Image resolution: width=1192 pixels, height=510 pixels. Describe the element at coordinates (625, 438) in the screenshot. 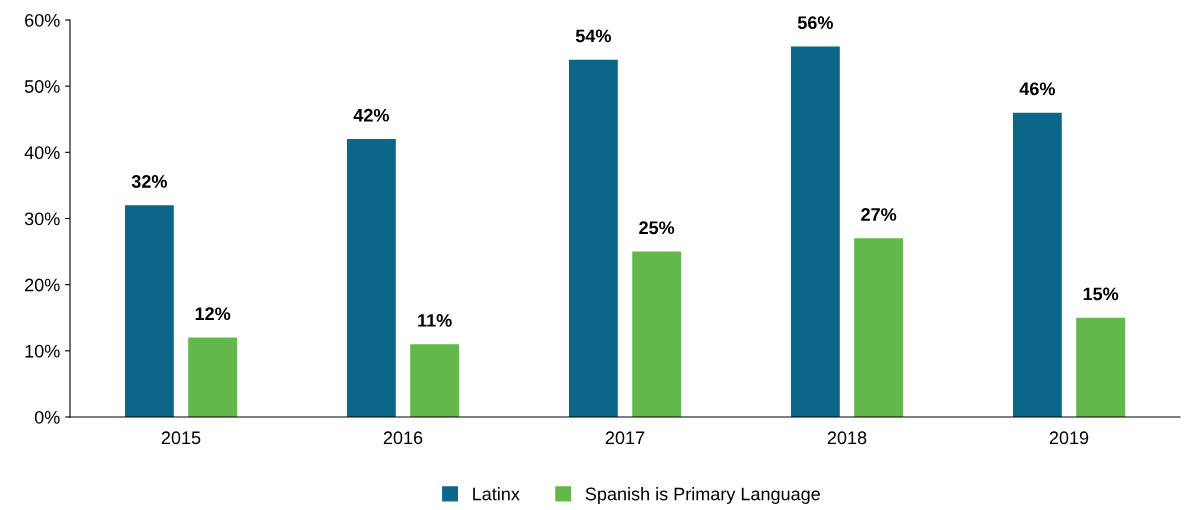

I see `x-tick-label: 2017` at that location.